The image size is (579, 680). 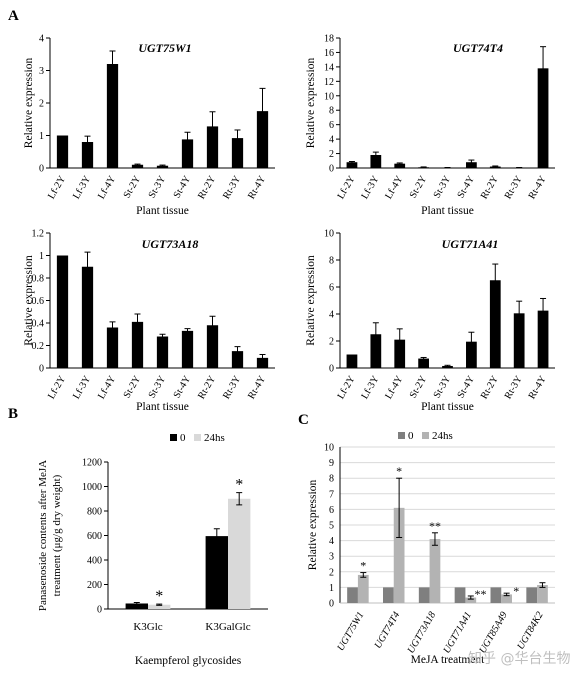 What do you see at coordinates (519, 658) in the screenshot?
I see `watermark: 知乎 @华台生物` at bounding box center [519, 658].